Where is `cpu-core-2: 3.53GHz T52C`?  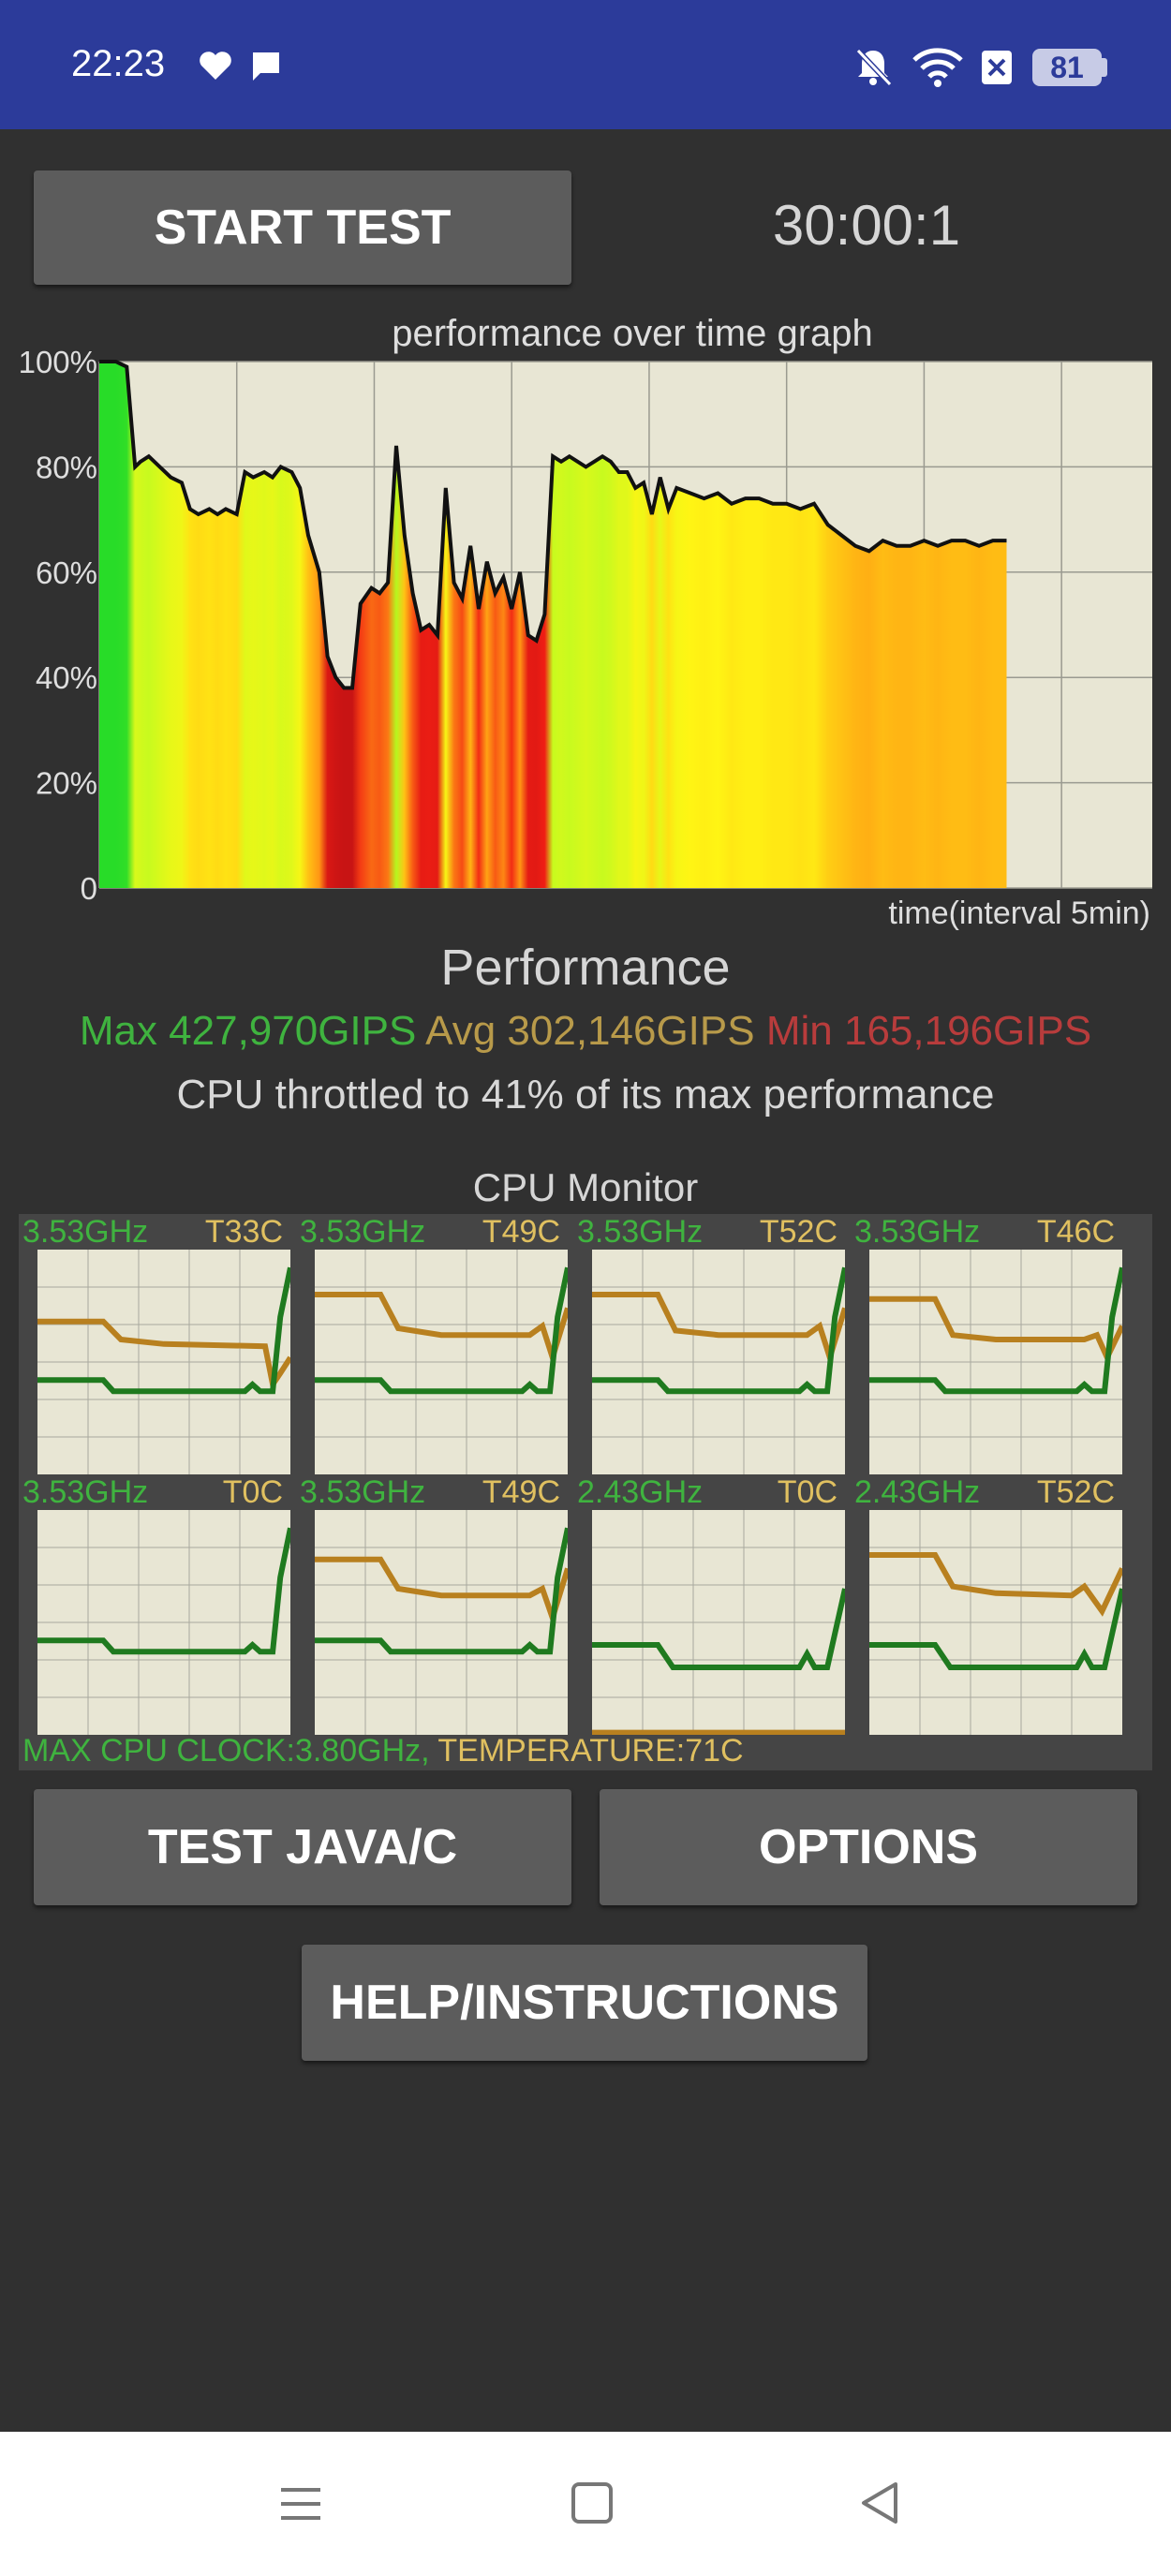 cpu-core-2: 3.53GHz T52C is located at coordinates (712, 1344).